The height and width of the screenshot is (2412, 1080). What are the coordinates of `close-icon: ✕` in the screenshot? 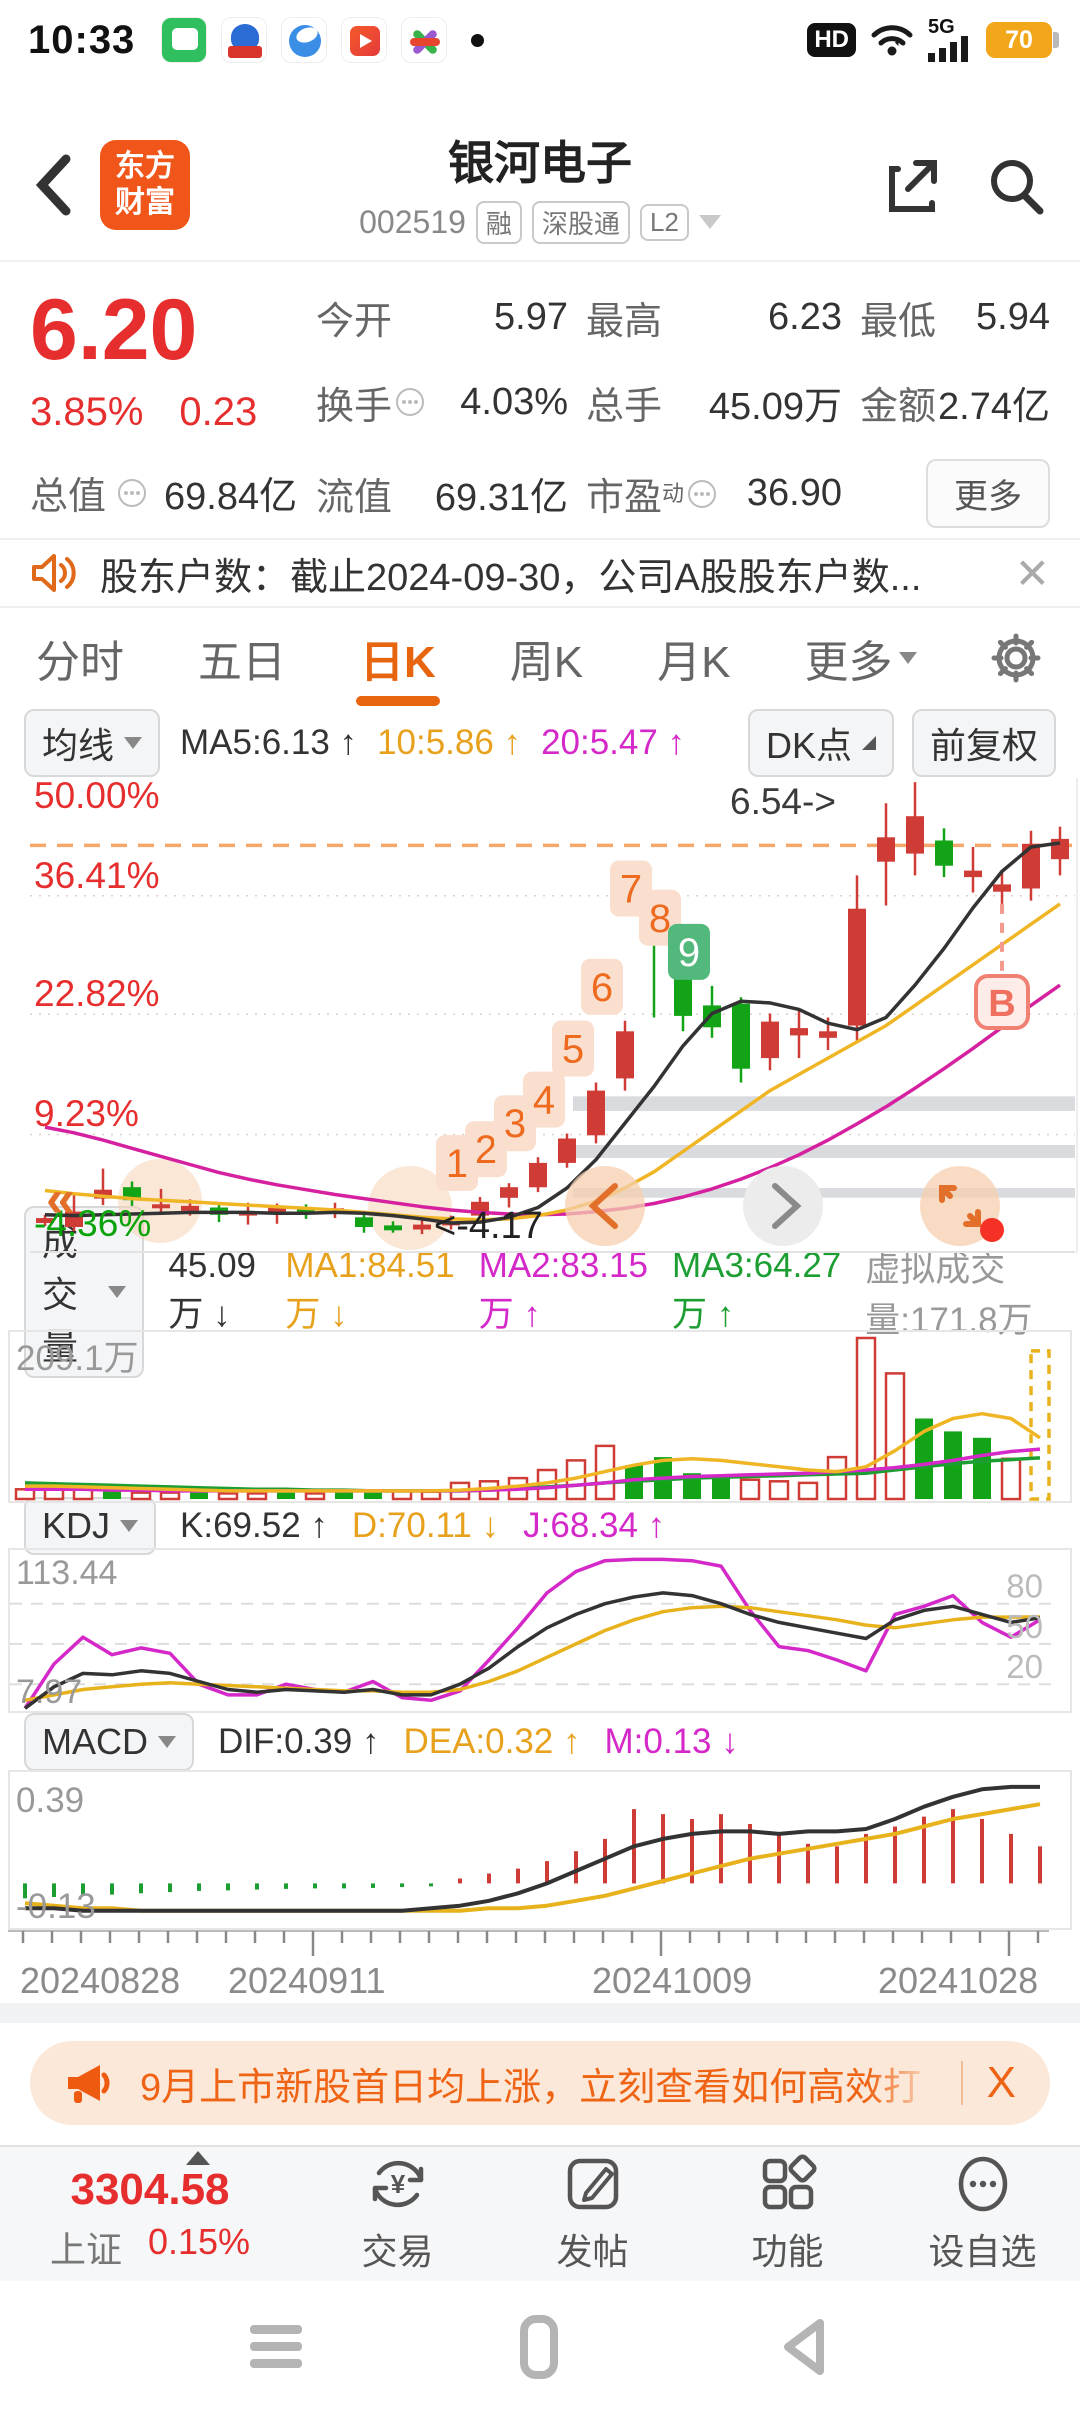 It's located at (1032, 573).